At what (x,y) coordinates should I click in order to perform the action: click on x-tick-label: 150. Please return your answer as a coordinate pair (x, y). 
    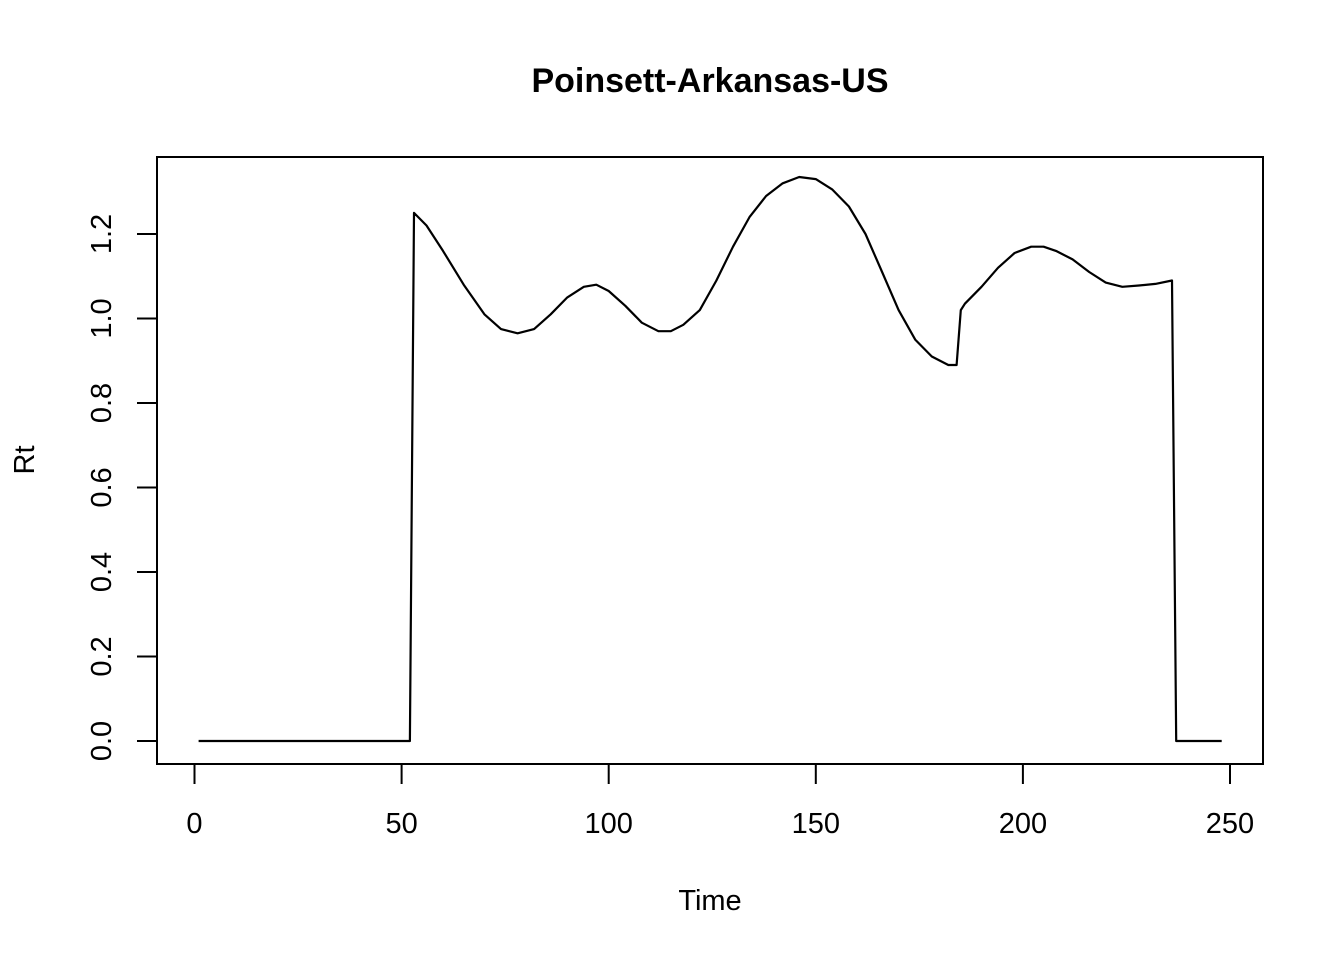
    Looking at the image, I should click on (816, 824).